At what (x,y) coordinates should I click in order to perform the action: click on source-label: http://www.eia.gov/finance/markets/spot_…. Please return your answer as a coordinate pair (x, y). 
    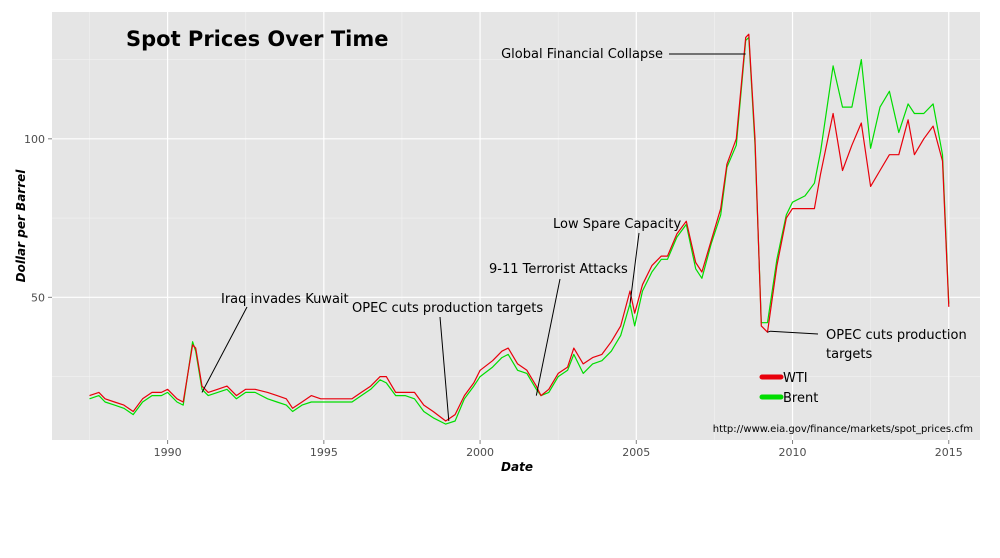
    Looking at the image, I should click on (843, 429).